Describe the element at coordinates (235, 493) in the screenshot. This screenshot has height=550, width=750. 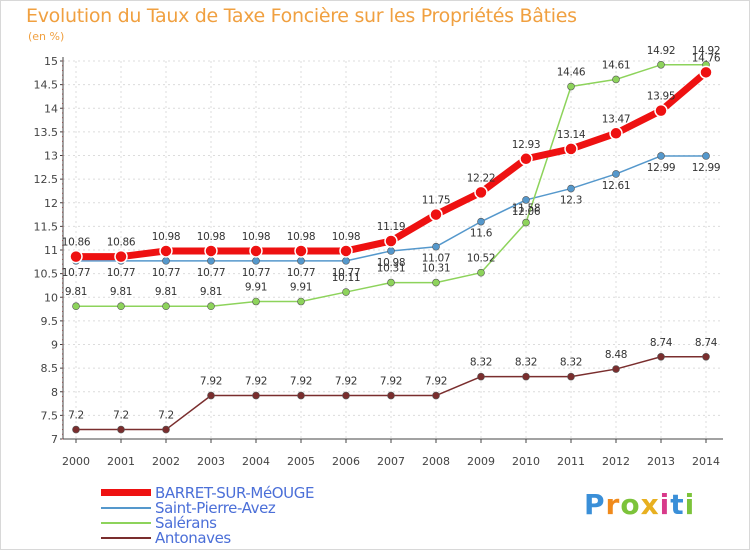
I see `legend-label: BARRET-SUR-MéOUGE` at that location.